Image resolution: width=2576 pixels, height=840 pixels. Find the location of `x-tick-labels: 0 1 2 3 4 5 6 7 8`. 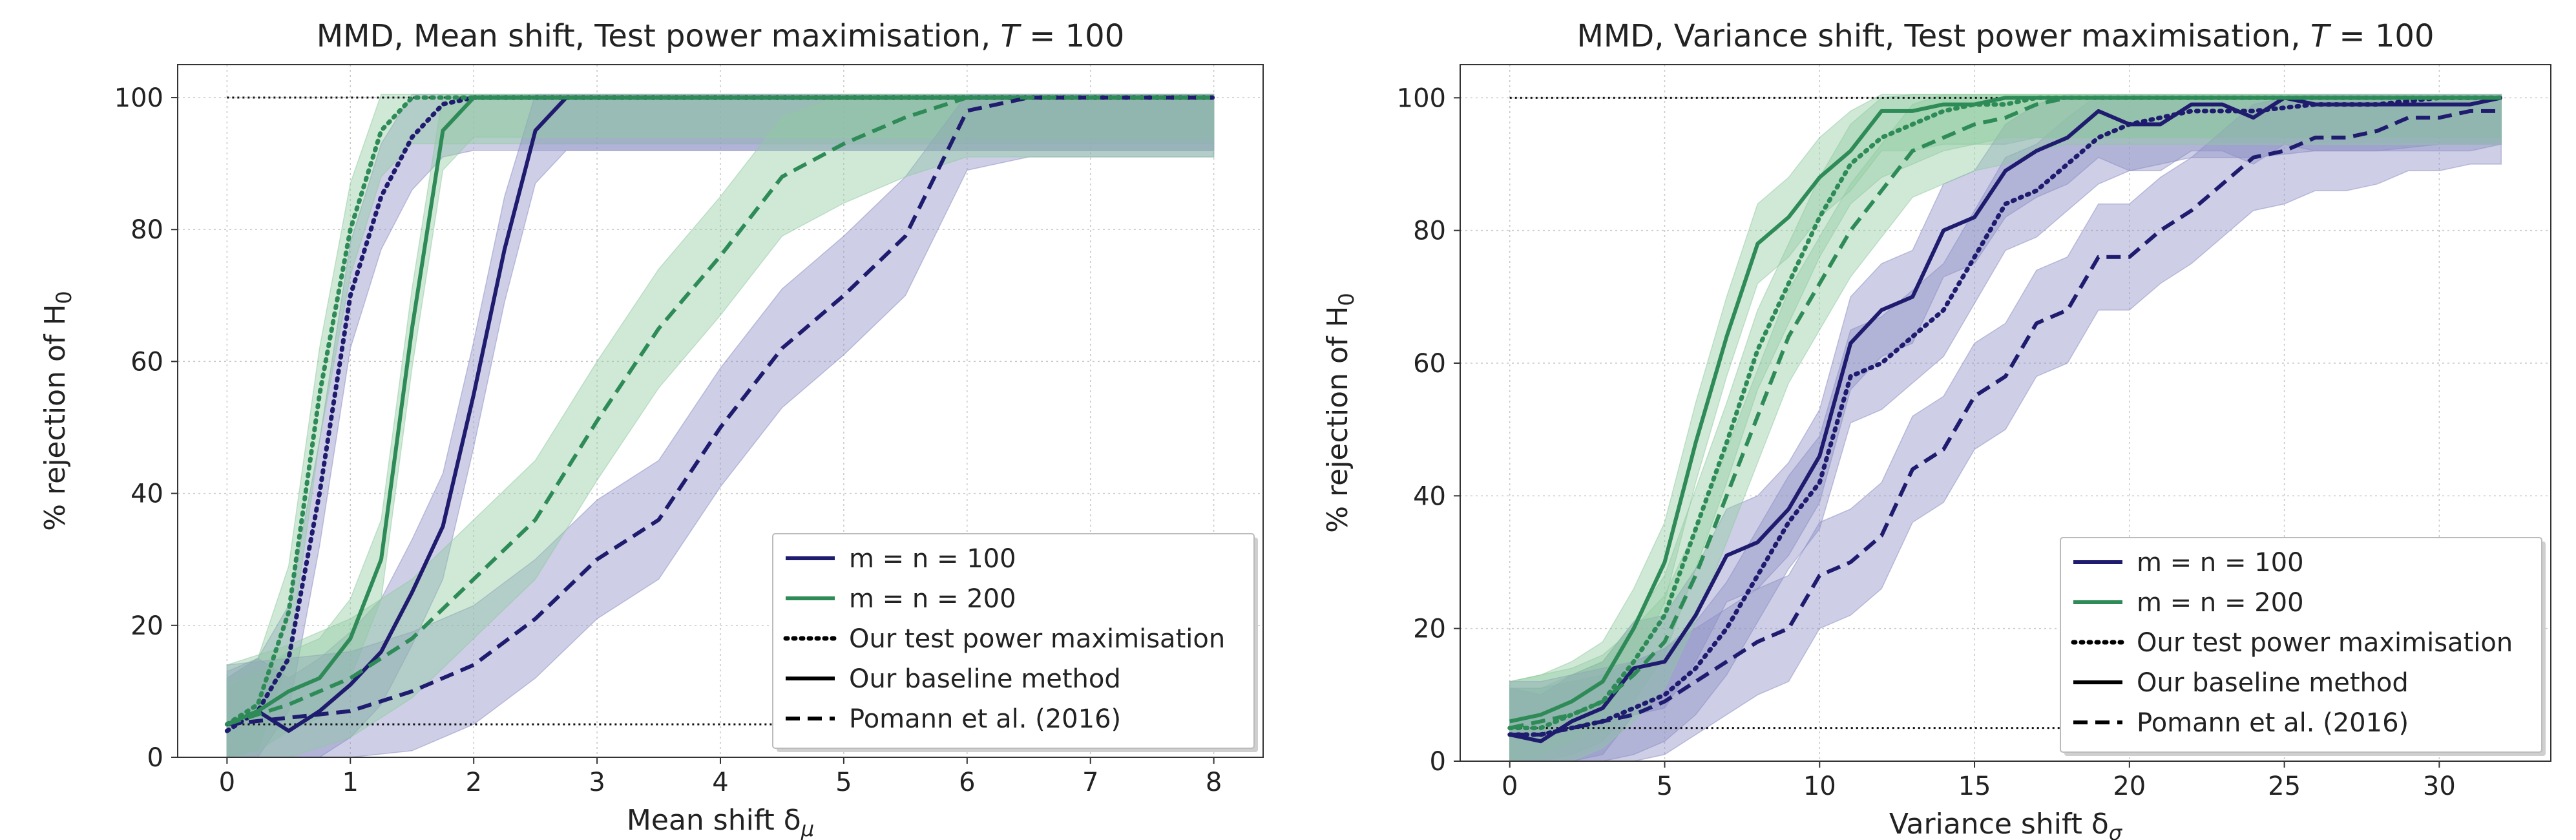

x-tick-labels: 0 1 2 3 4 5 6 7 8 is located at coordinates (720, 777).